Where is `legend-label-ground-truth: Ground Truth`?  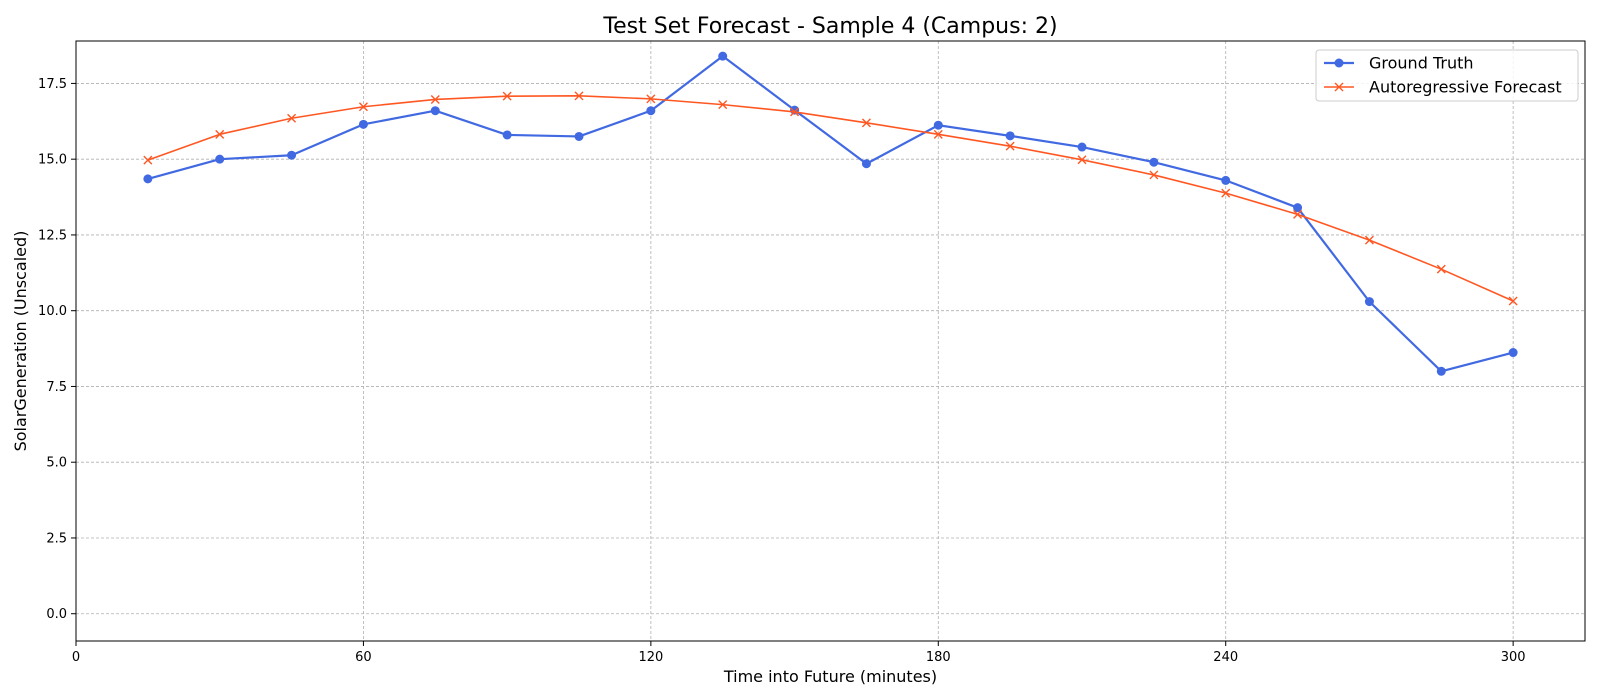
legend-label-ground-truth: Ground Truth is located at coordinates (1421, 63).